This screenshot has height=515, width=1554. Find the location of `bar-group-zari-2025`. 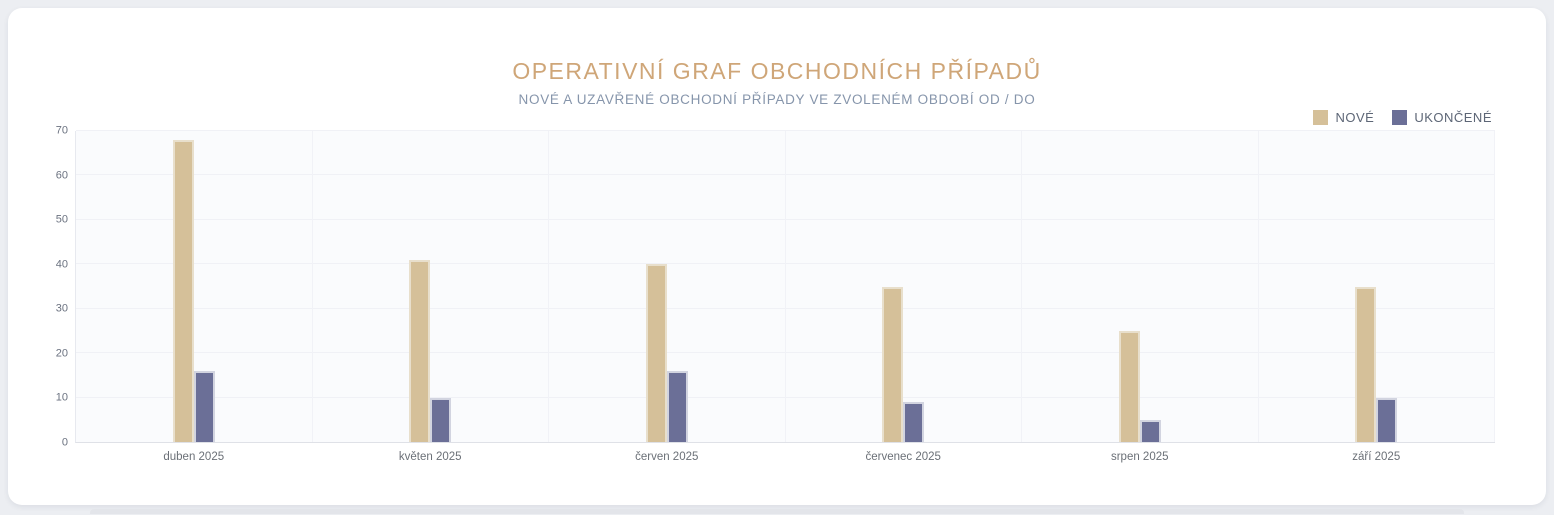

bar-group-zari-2025 is located at coordinates (1376, 286).